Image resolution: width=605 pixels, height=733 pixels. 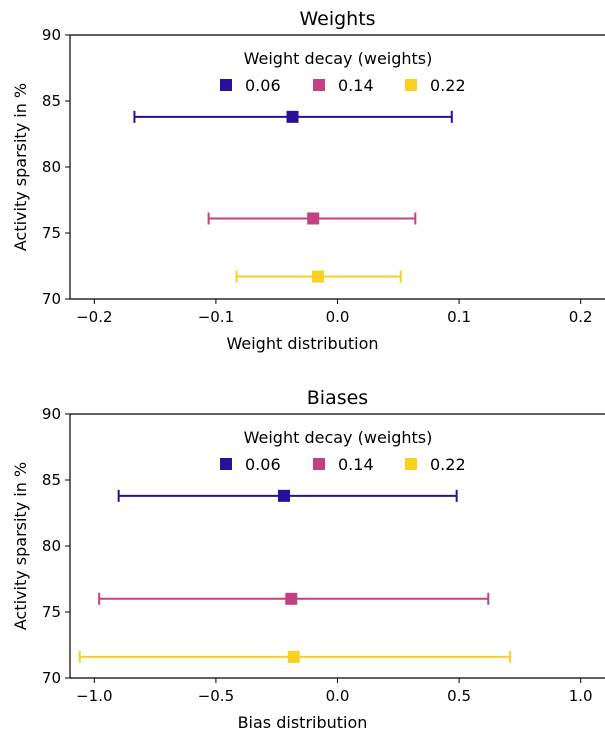 I want to click on x-tick-label: 0.1, so click(x=459, y=317).